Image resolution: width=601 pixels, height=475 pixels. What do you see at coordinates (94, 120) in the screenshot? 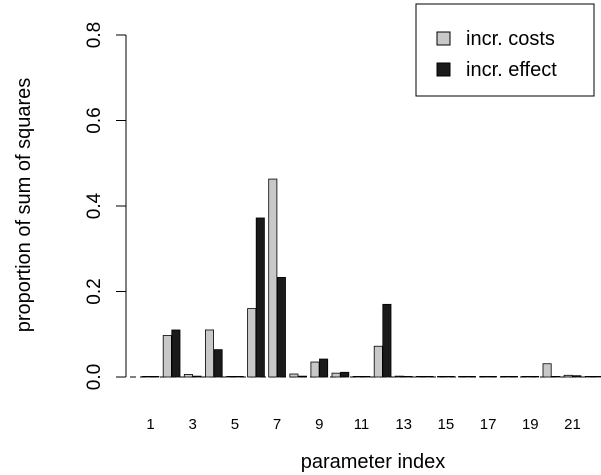
I see `y-tick-label: 0.6` at bounding box center [94, 120].